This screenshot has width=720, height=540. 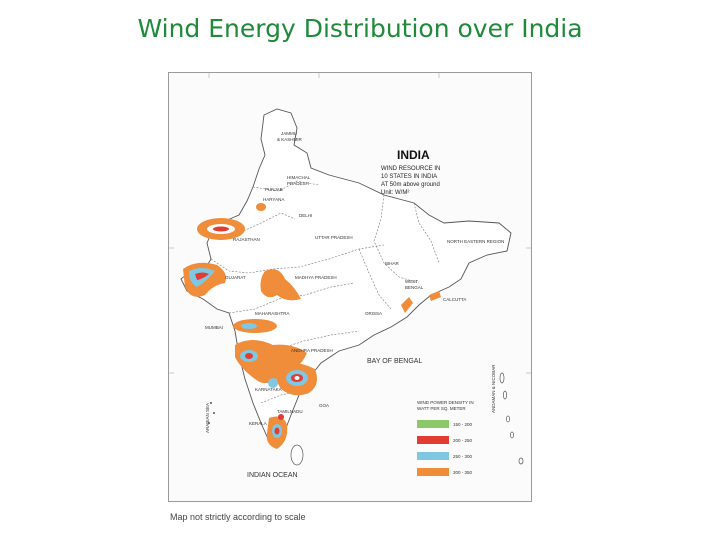 I want to click on map-heading: INDIA, so click(x=413, y=155).